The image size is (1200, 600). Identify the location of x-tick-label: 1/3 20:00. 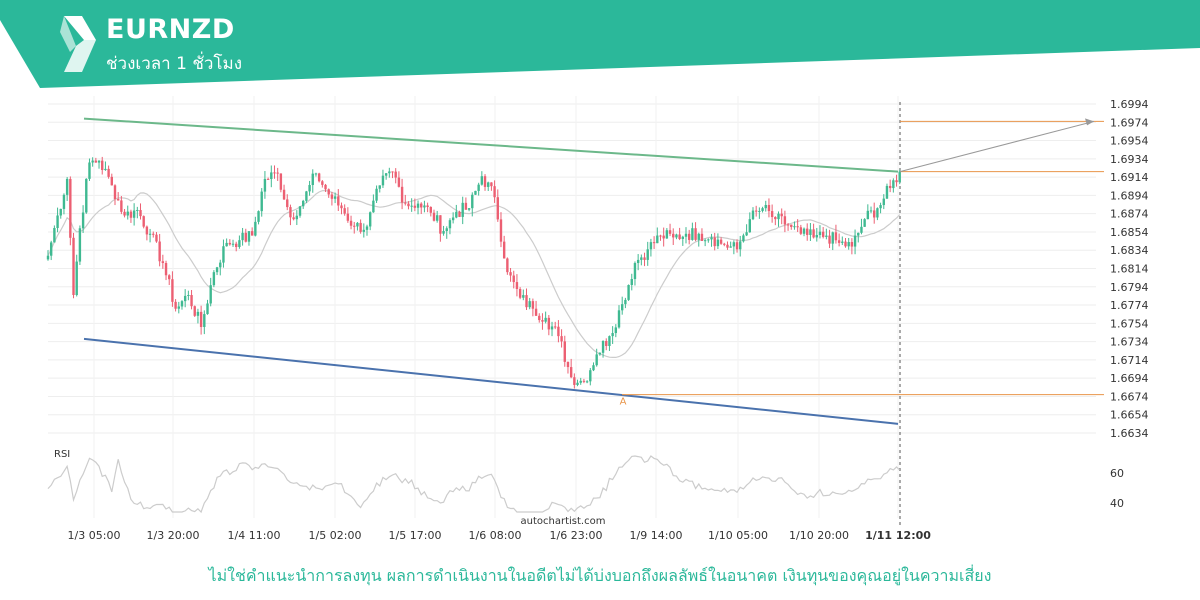
(173, 535).